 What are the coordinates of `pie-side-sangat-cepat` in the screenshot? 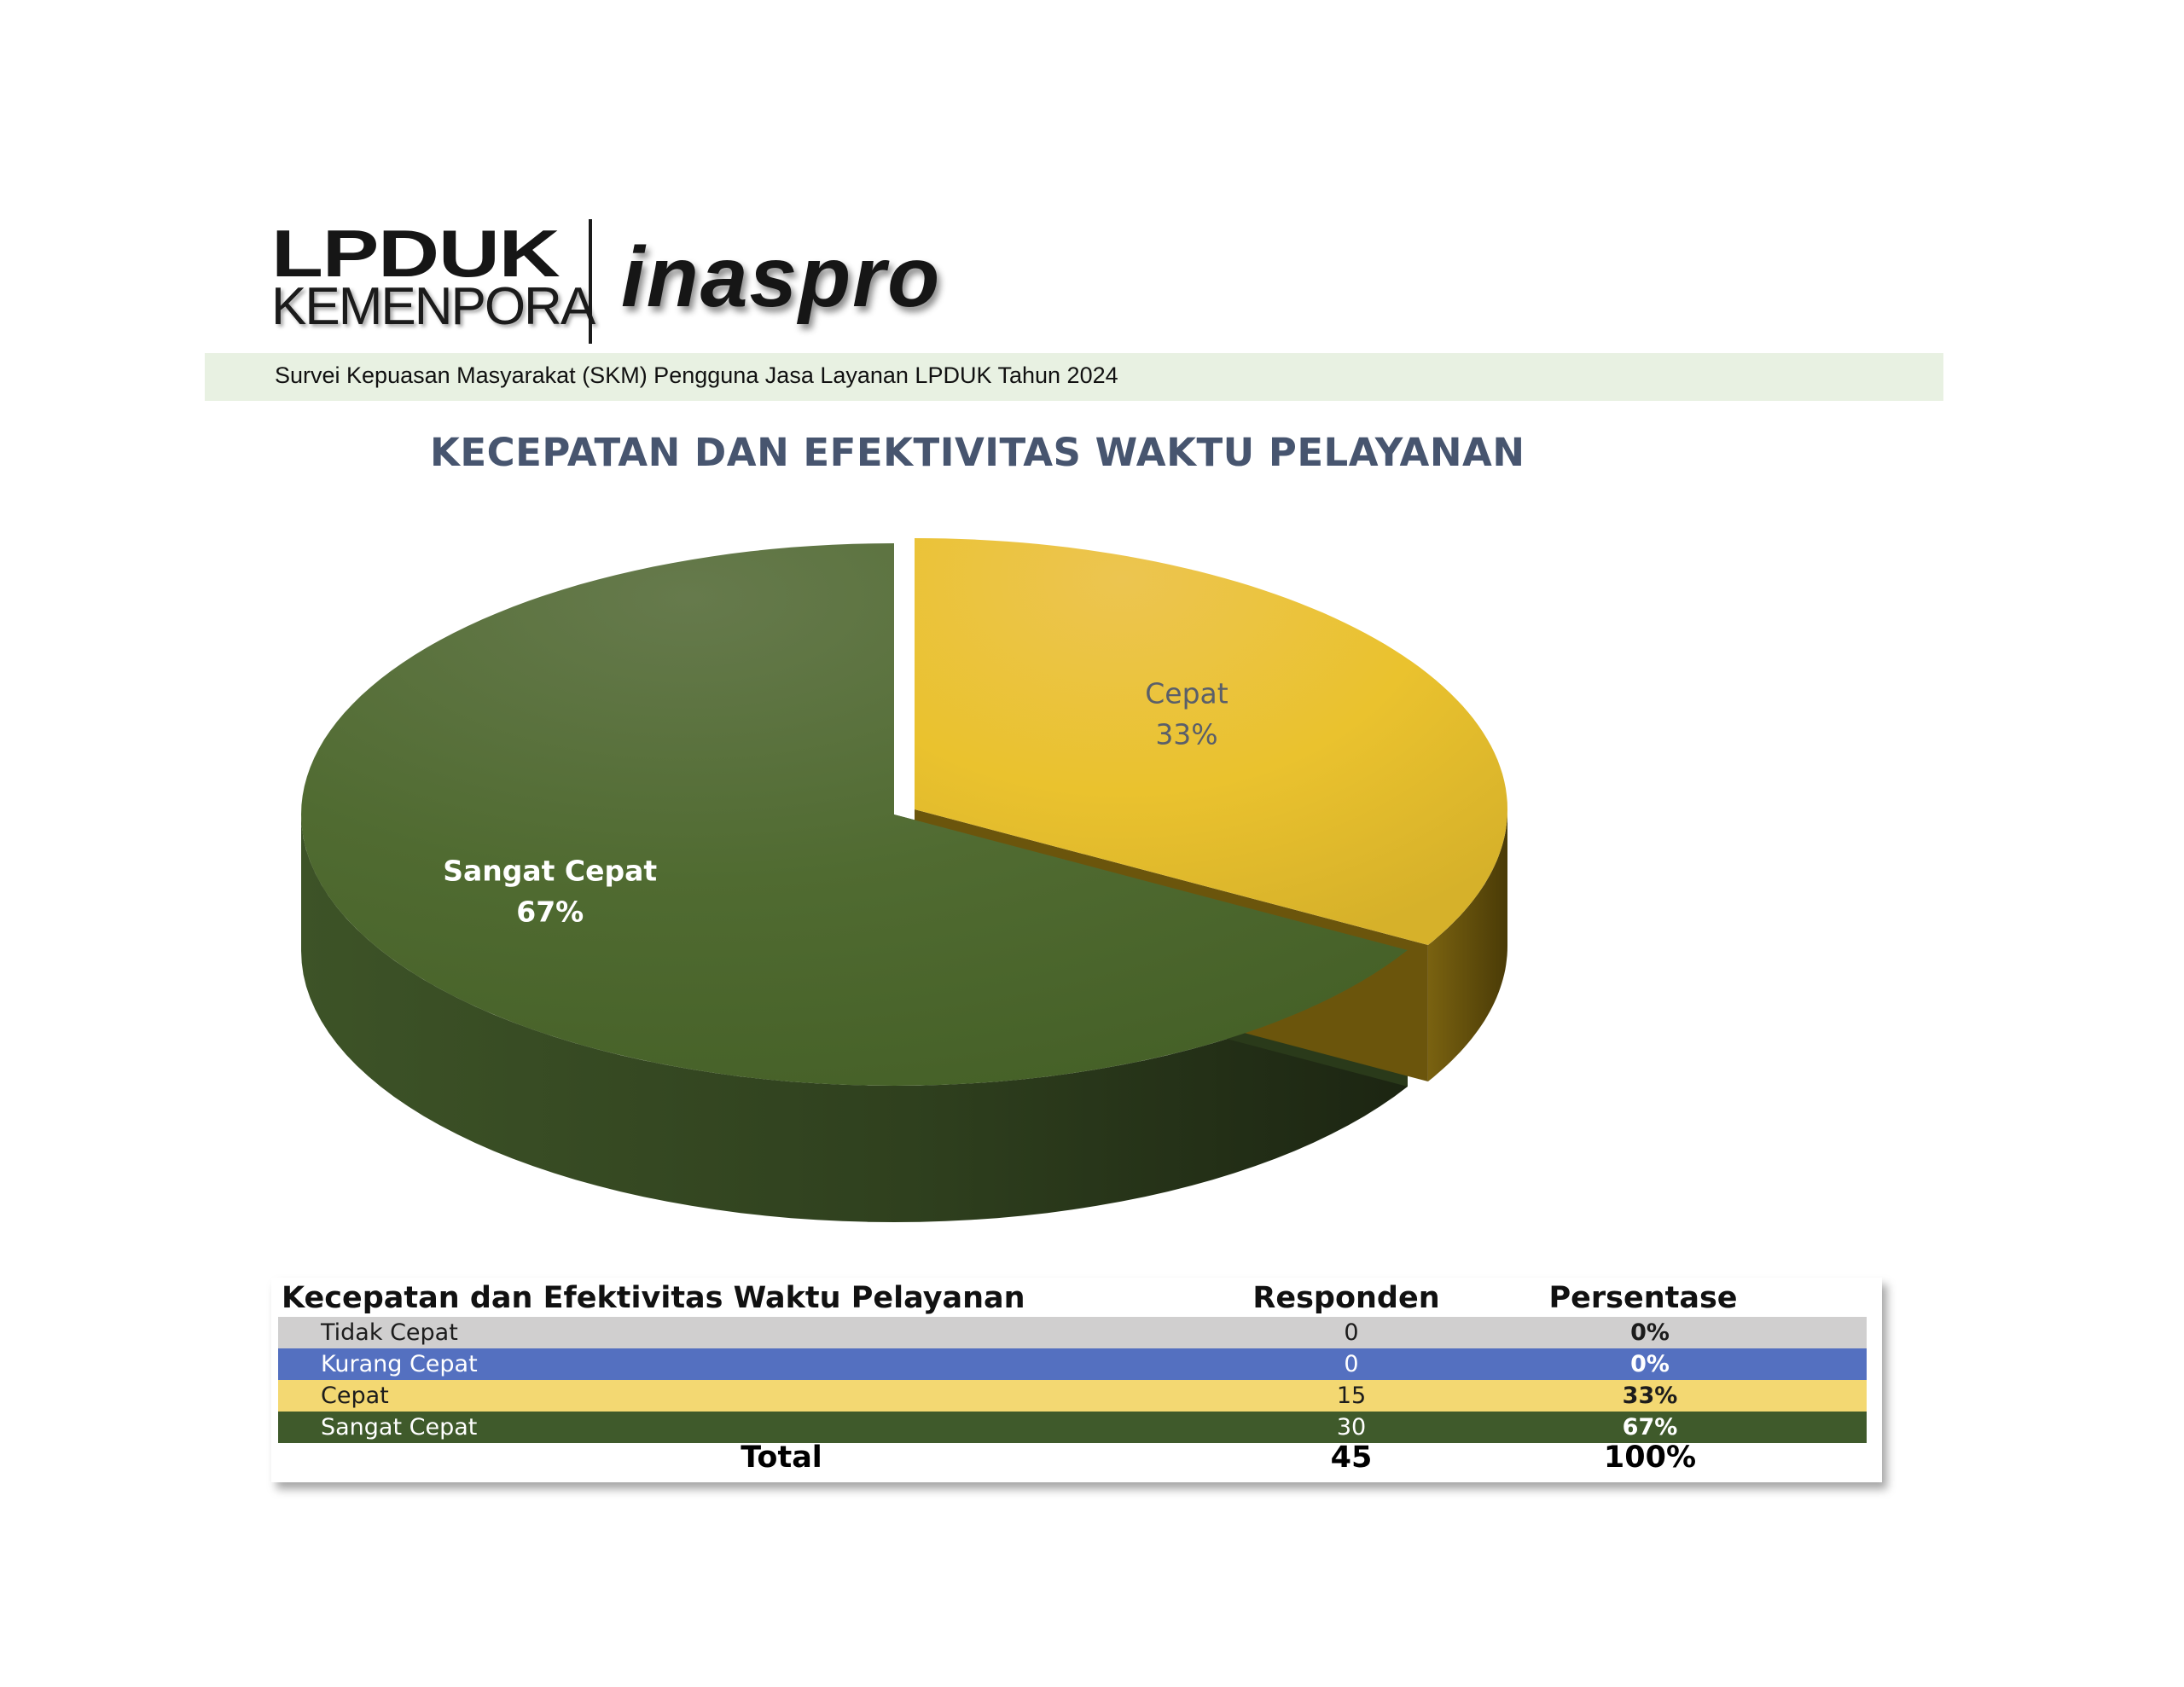 It's located at (855, 1018).